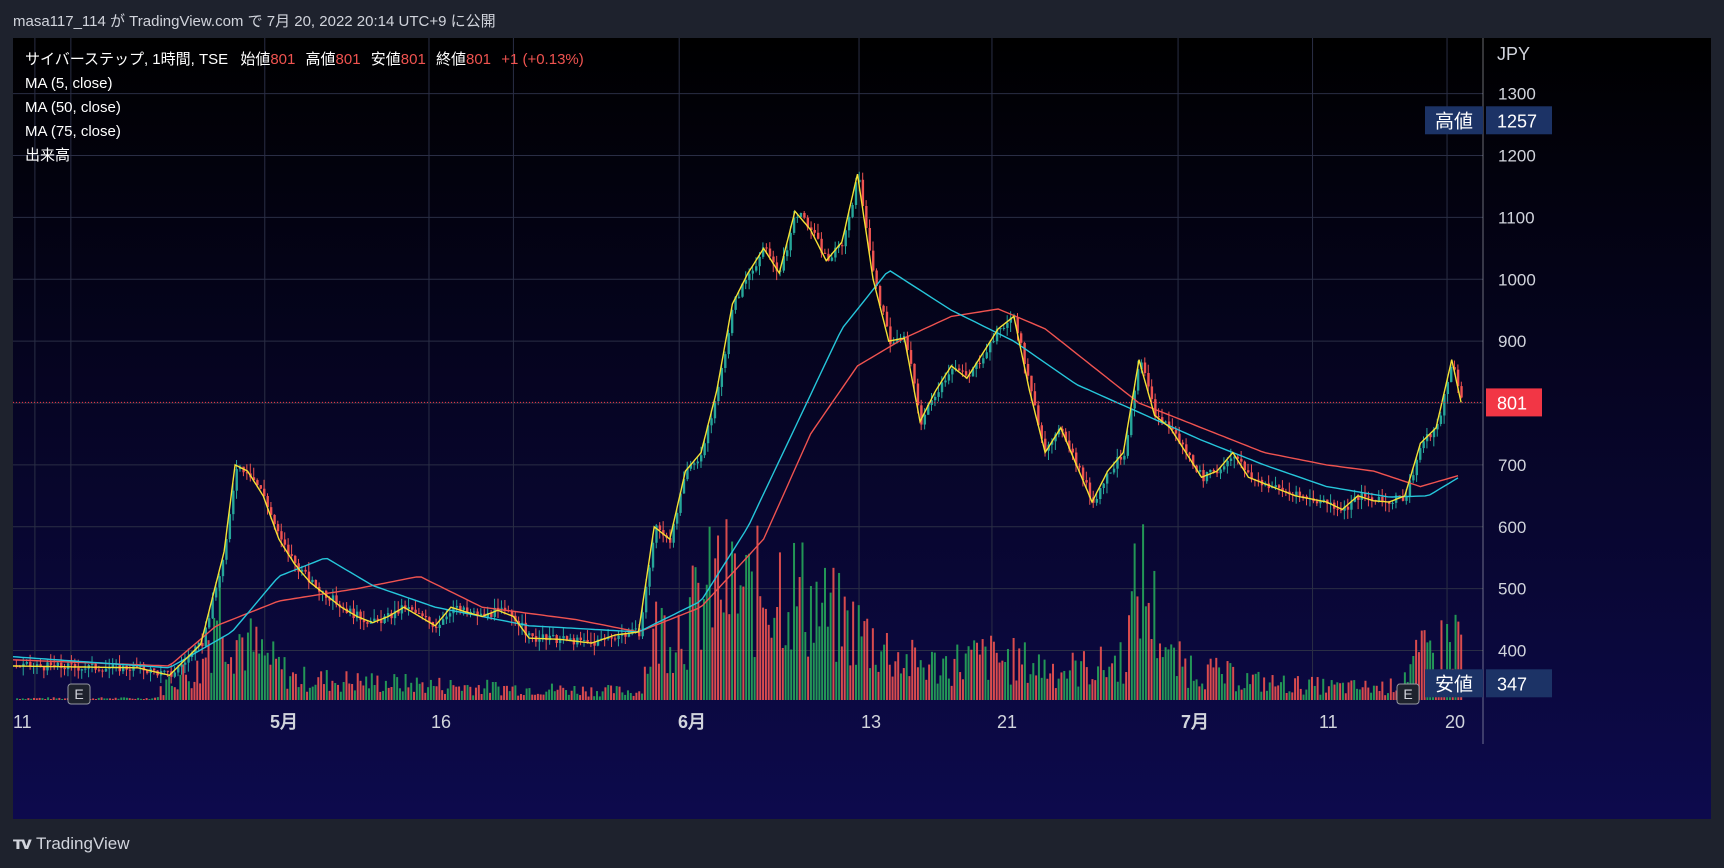 The height and width of the screenshot is (868, 1724). I want to click on x-tick-label: 7月, so click(1195, 722).